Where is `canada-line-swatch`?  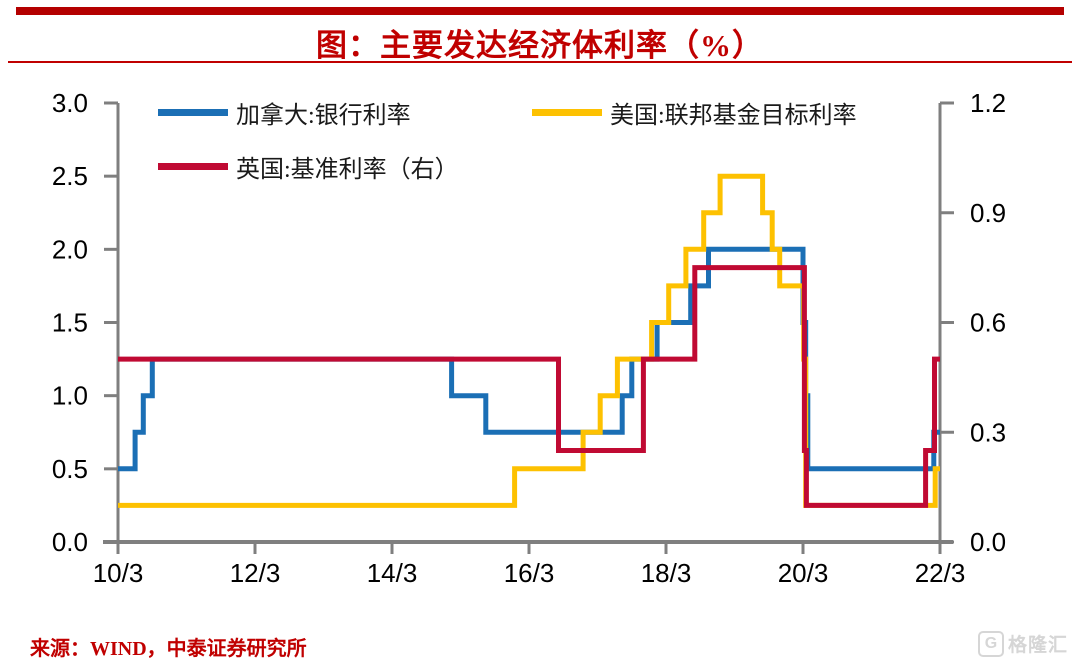 canada-line-swatch is located at coordinates (193, 112).